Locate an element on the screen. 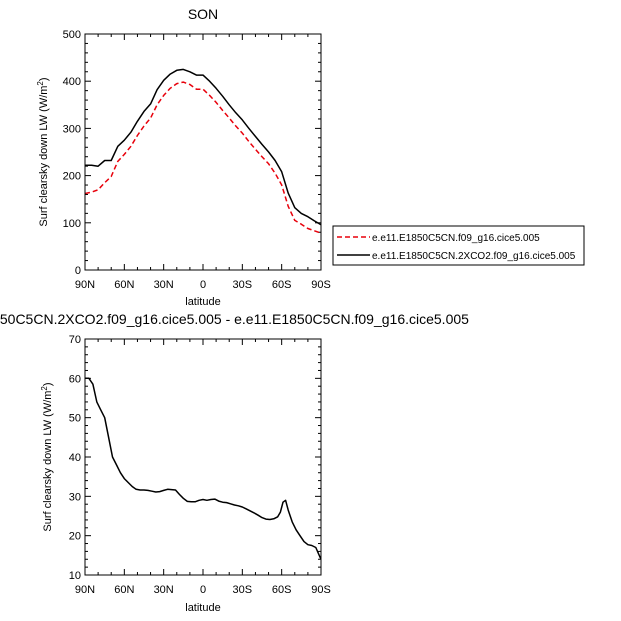 Image resolution: width=621 pixels, height=621 pixels. chart-2-y-tick-labels: 10 20 30 40 50 60 70 is located at coordinates (75, 458).